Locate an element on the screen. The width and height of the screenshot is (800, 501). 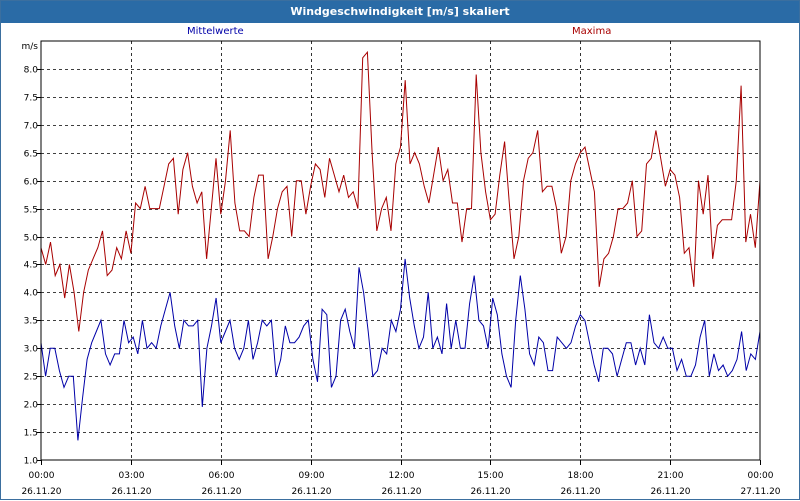
y-tick-label: 4.5 is located at coordinates (31, 266).